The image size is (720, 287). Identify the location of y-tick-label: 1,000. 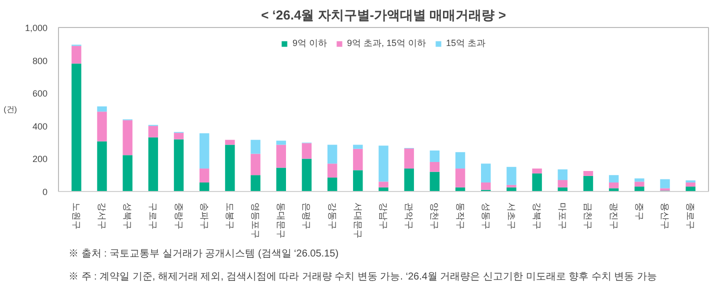
(36, 28).